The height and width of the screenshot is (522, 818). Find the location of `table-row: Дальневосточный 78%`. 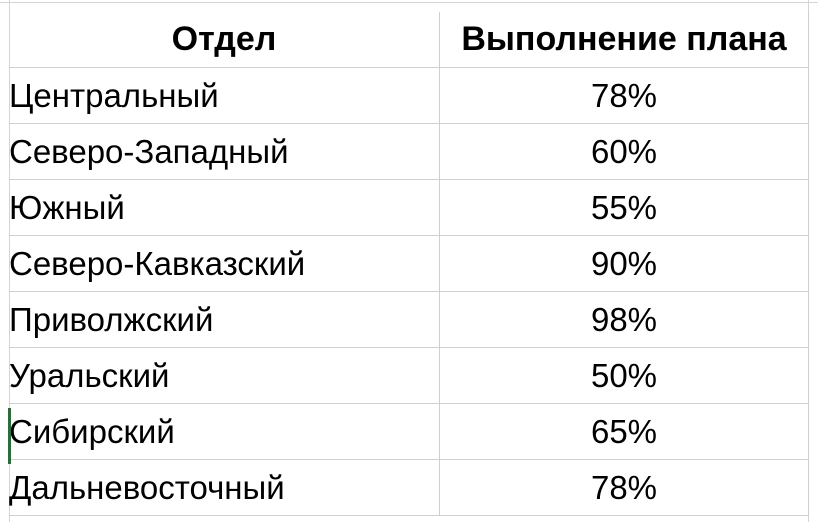

table-row: Дальневосточный 78% is located at coordinates (409, 487).